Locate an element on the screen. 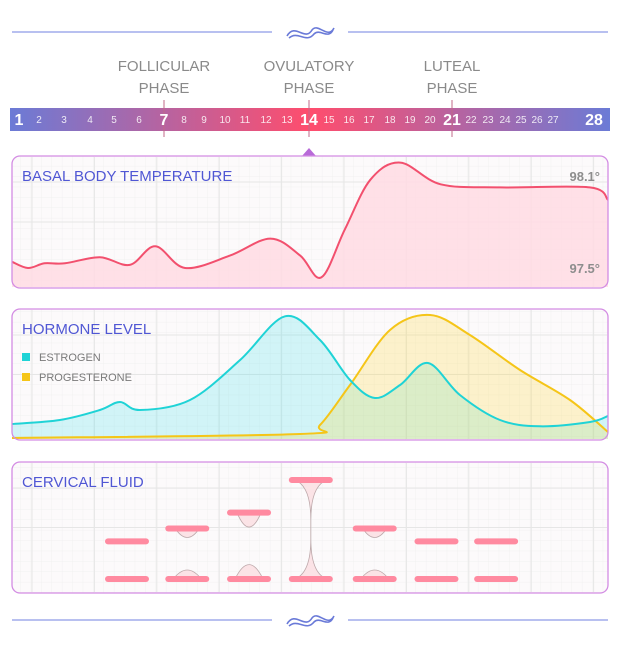 The width and height of the screenshot is (621, 660). ovulation-marker-triangle is located at coordinates (309, 152).